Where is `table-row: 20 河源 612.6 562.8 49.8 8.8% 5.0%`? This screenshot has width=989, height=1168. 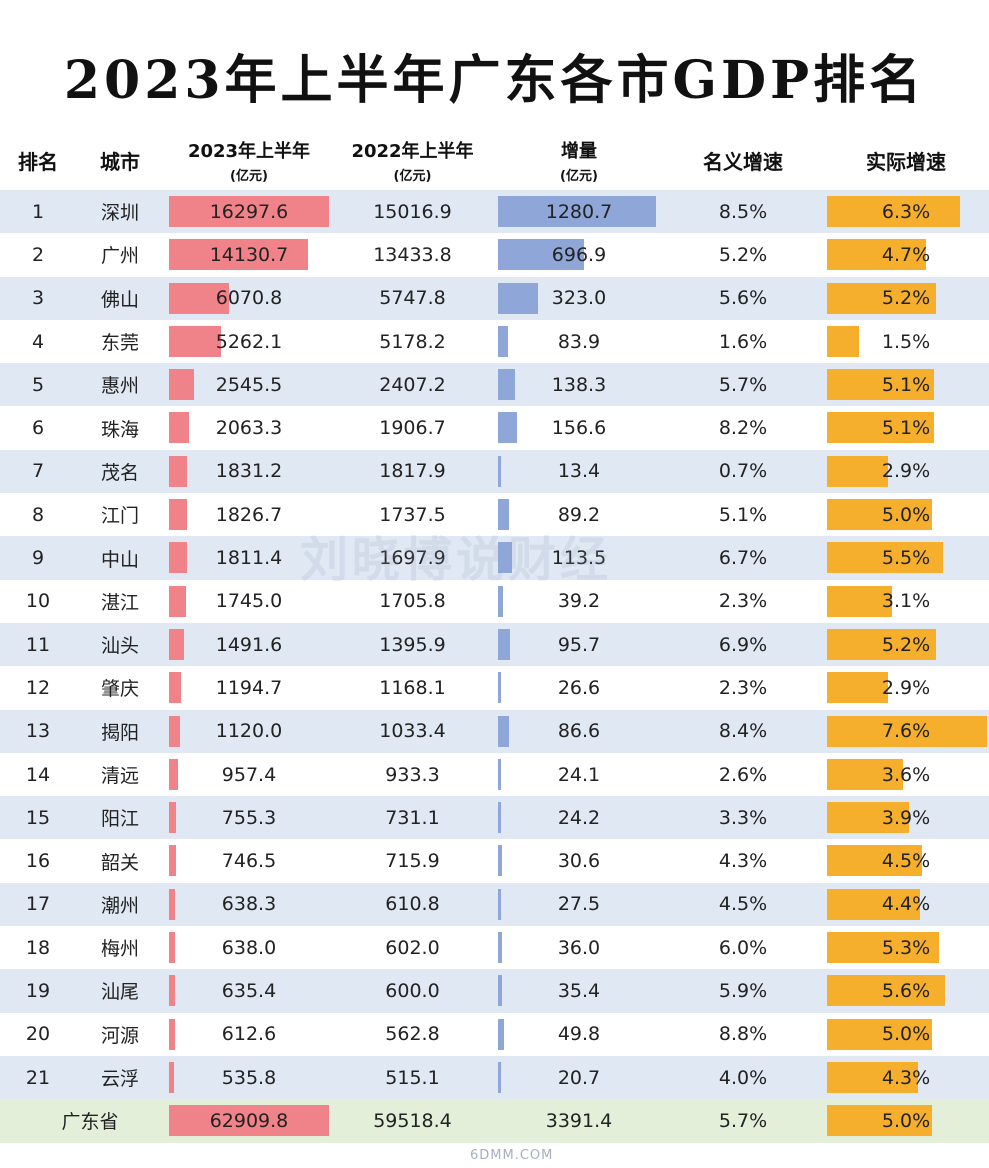
table-row: 20 河源 612.6 562.8 49.8 8.8% 5.0% is located at coordinates (494, 1034).